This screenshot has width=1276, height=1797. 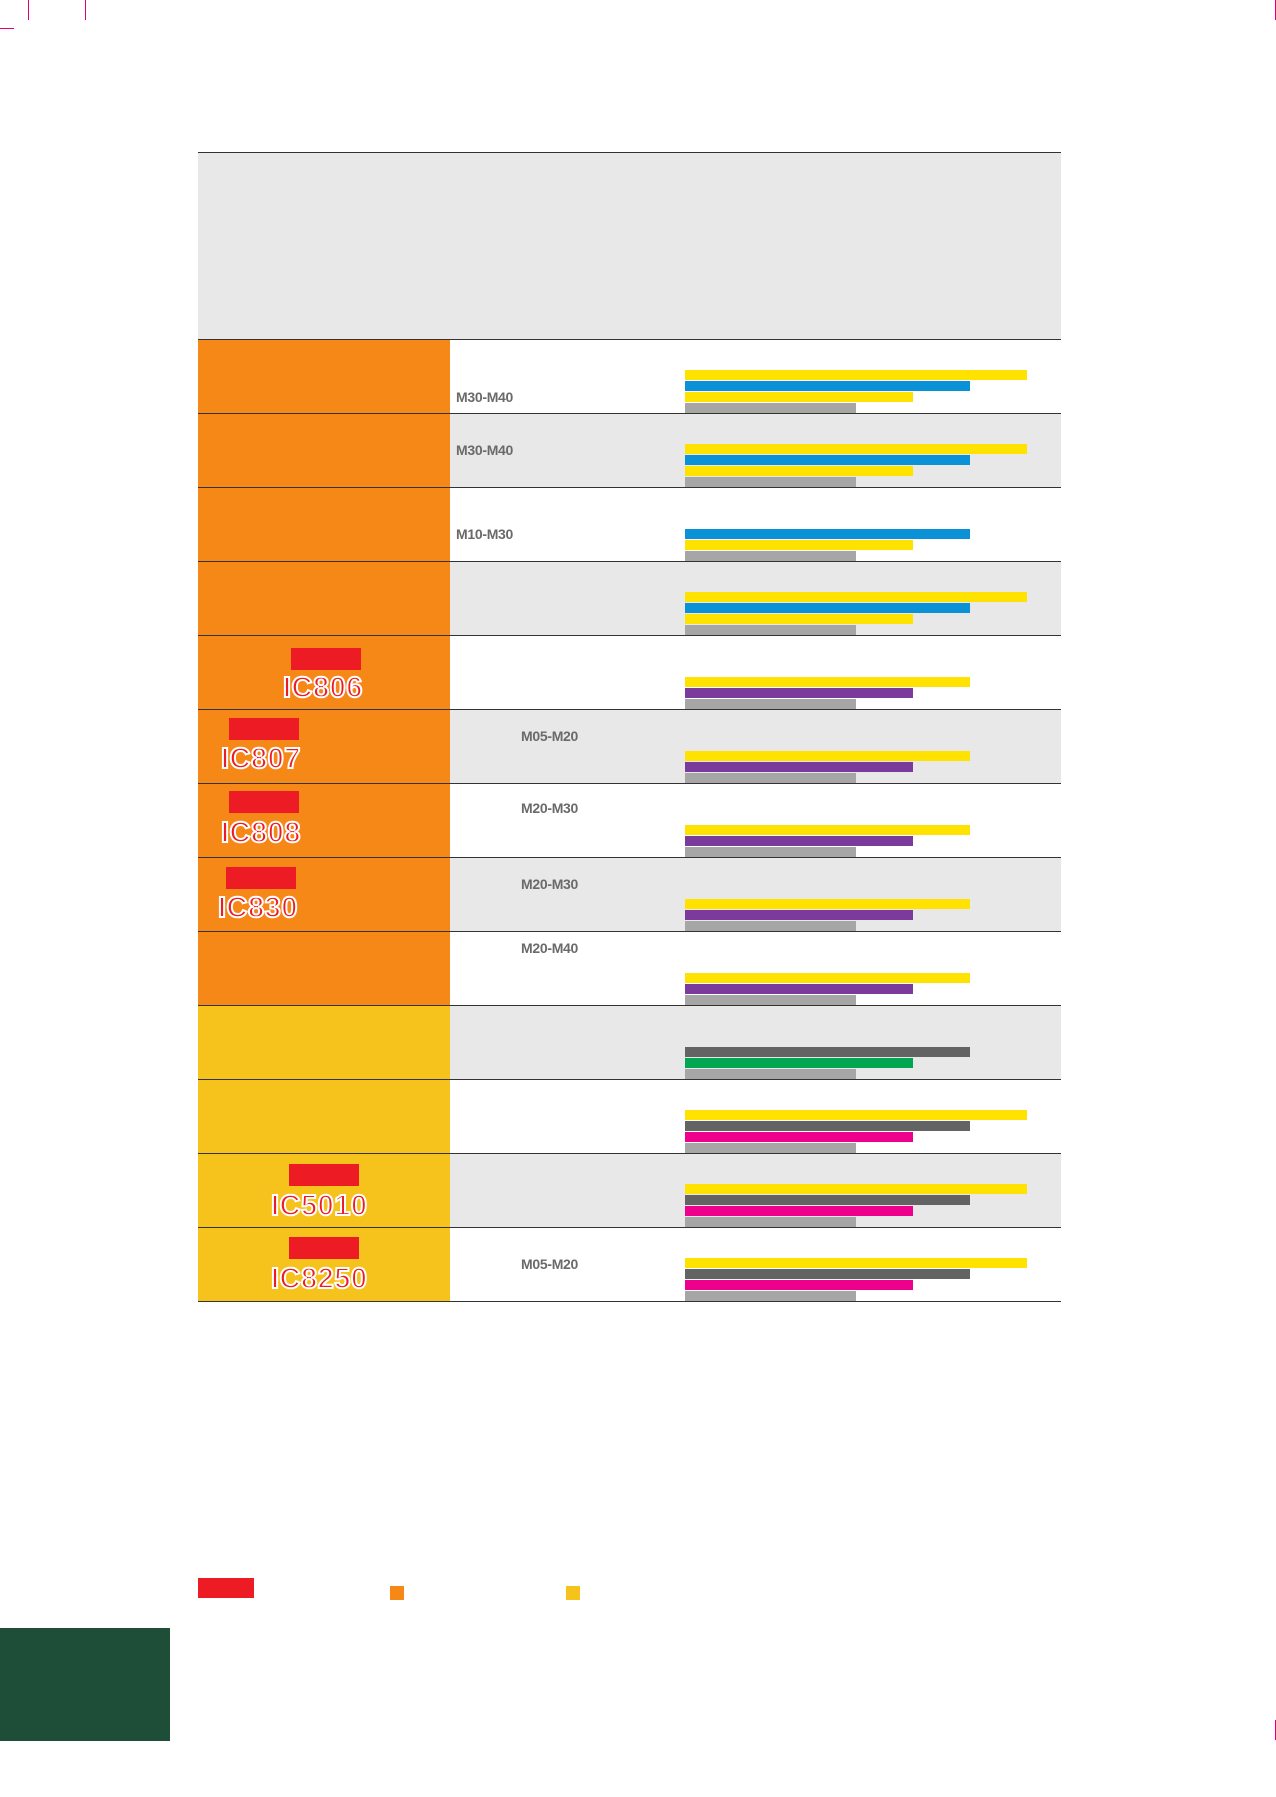 I want to click on grade-cell: IC808, so click(x=324, y=820).